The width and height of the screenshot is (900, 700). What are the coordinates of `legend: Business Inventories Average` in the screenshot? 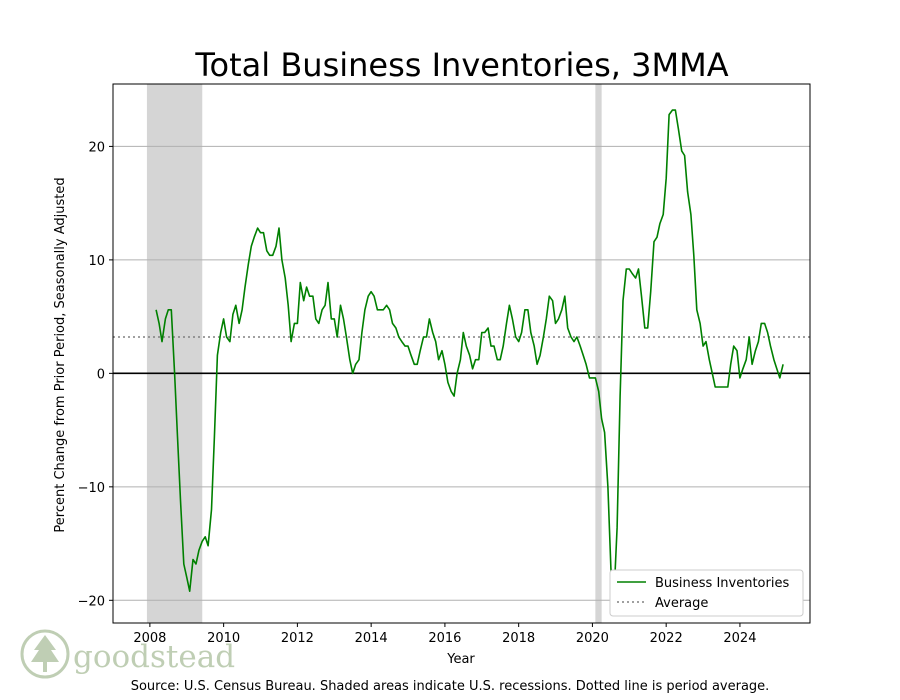 It's located at (706, 593).